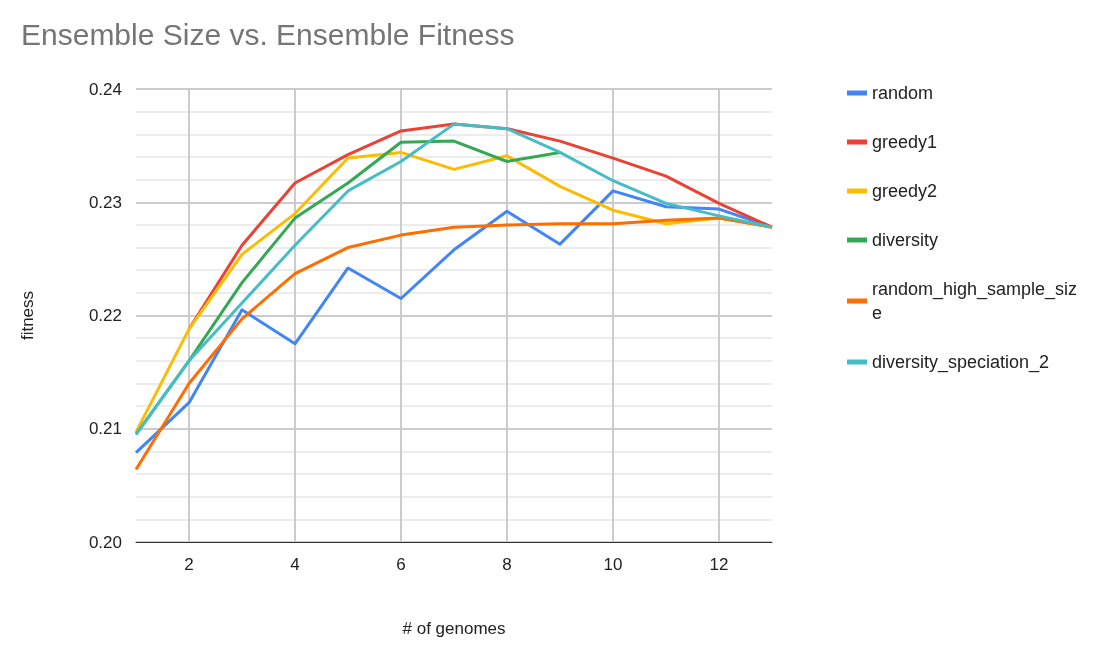 This screenshot has width=1102, height=650. I want to click on legend-label: random_high_sample_size, so click(975, 301).